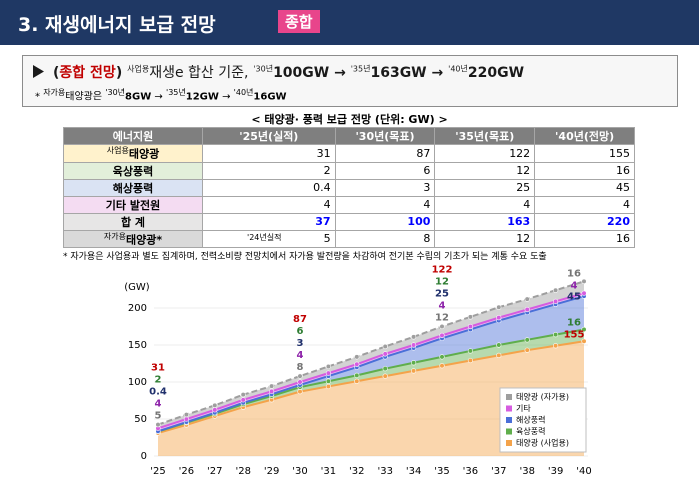 This screenshot has height=489, width=699. I want to click on value: 5, so click(327, 239).